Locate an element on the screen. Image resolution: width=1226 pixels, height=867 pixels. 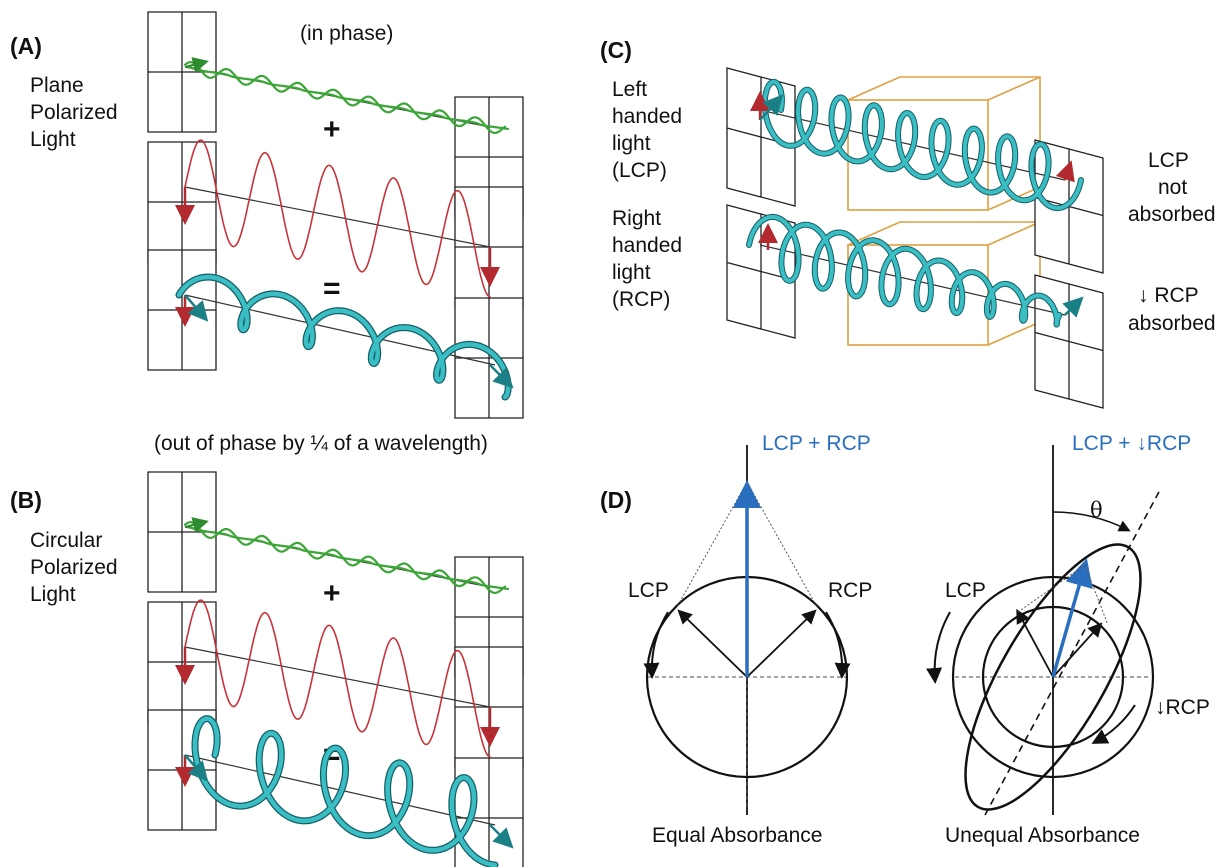
panel-b-plus: + is located at coordinates (332, 593).